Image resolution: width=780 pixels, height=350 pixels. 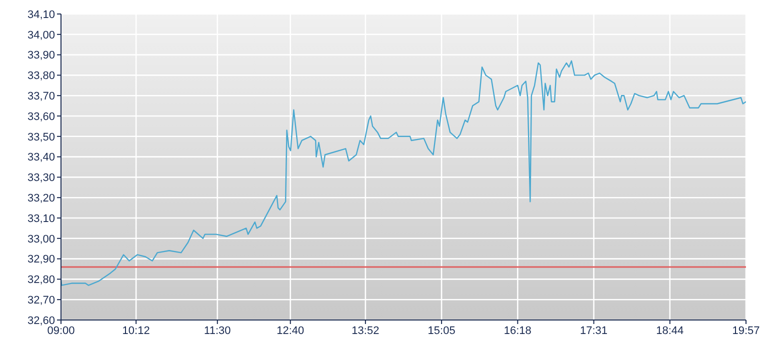 I want to click on y-tick-label: 33,90, so click(x=41, y=56).